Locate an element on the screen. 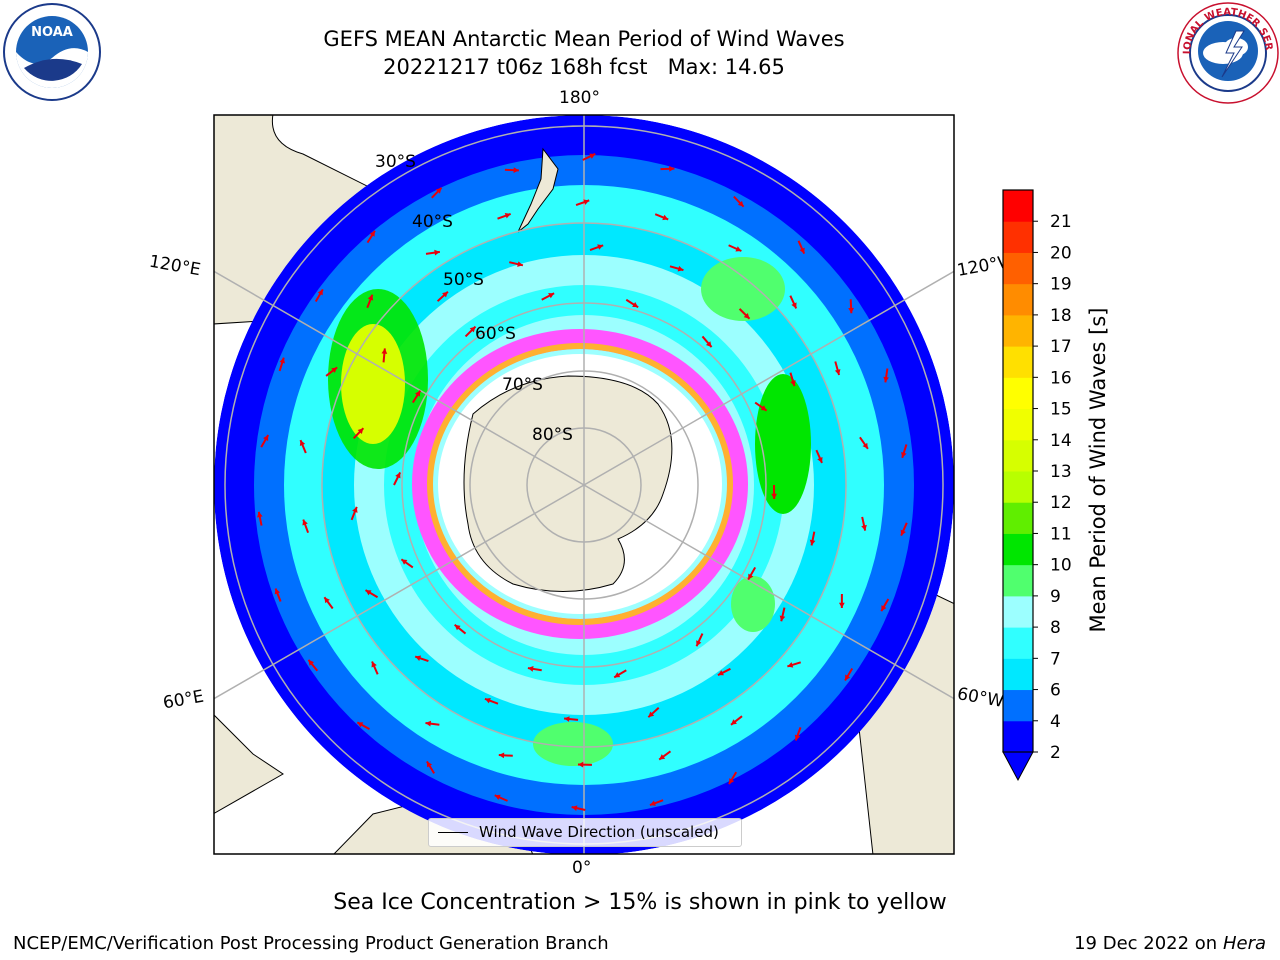  wave-patch-southeast is located at coordinates (753, 604).